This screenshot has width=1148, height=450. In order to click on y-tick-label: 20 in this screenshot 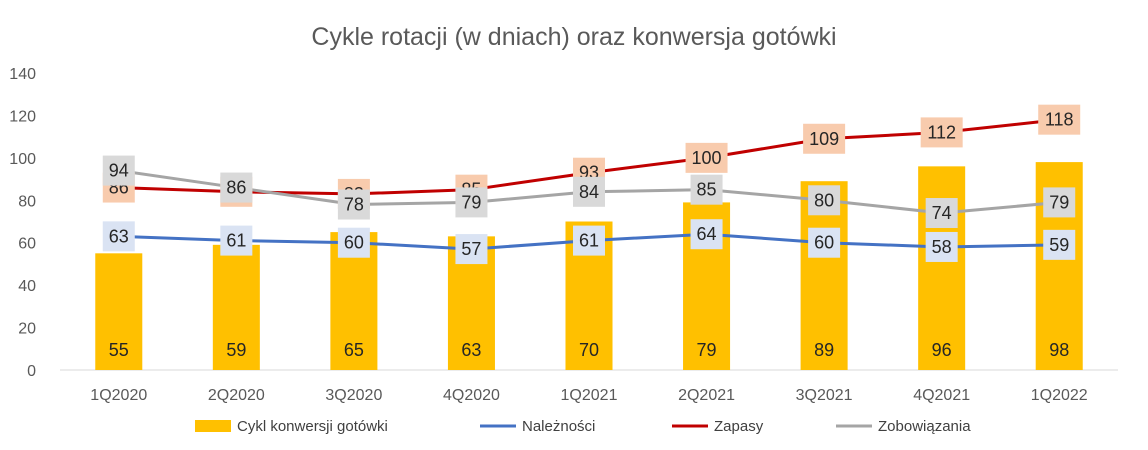, I will do `click(27, 329)`.